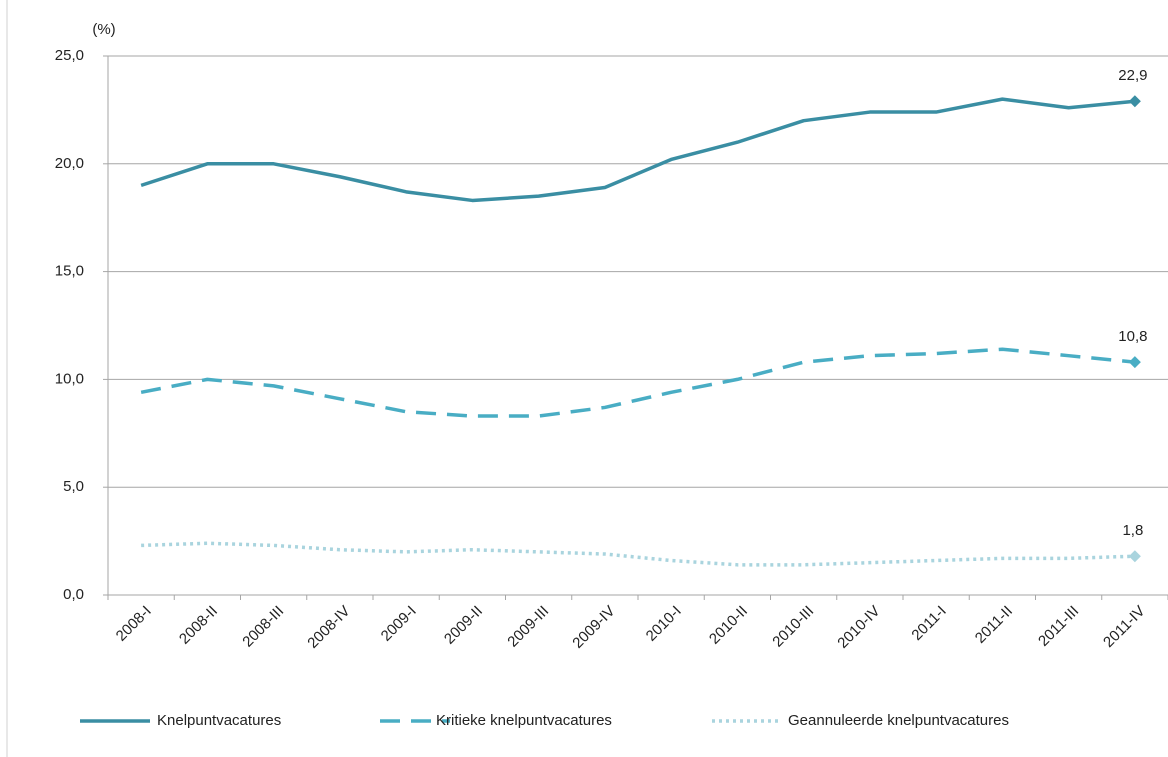 The width and height of the screenshot is (1168, 757). I want to click on x-tick-label: 2009-II, so click(463, 625).